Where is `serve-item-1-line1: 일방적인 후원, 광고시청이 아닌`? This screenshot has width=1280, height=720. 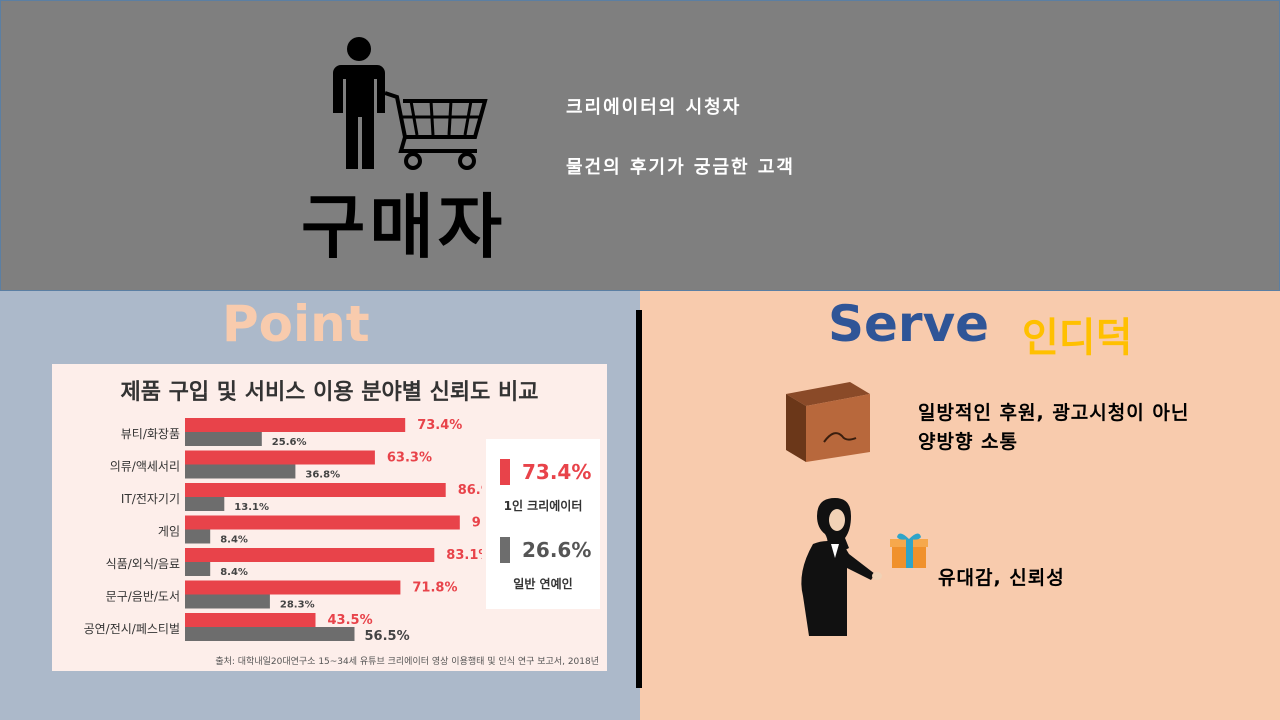
serve-item-1-line1: 일방적인 후원, 광고시청이 아닌 is located at coordinates (1054, 413).